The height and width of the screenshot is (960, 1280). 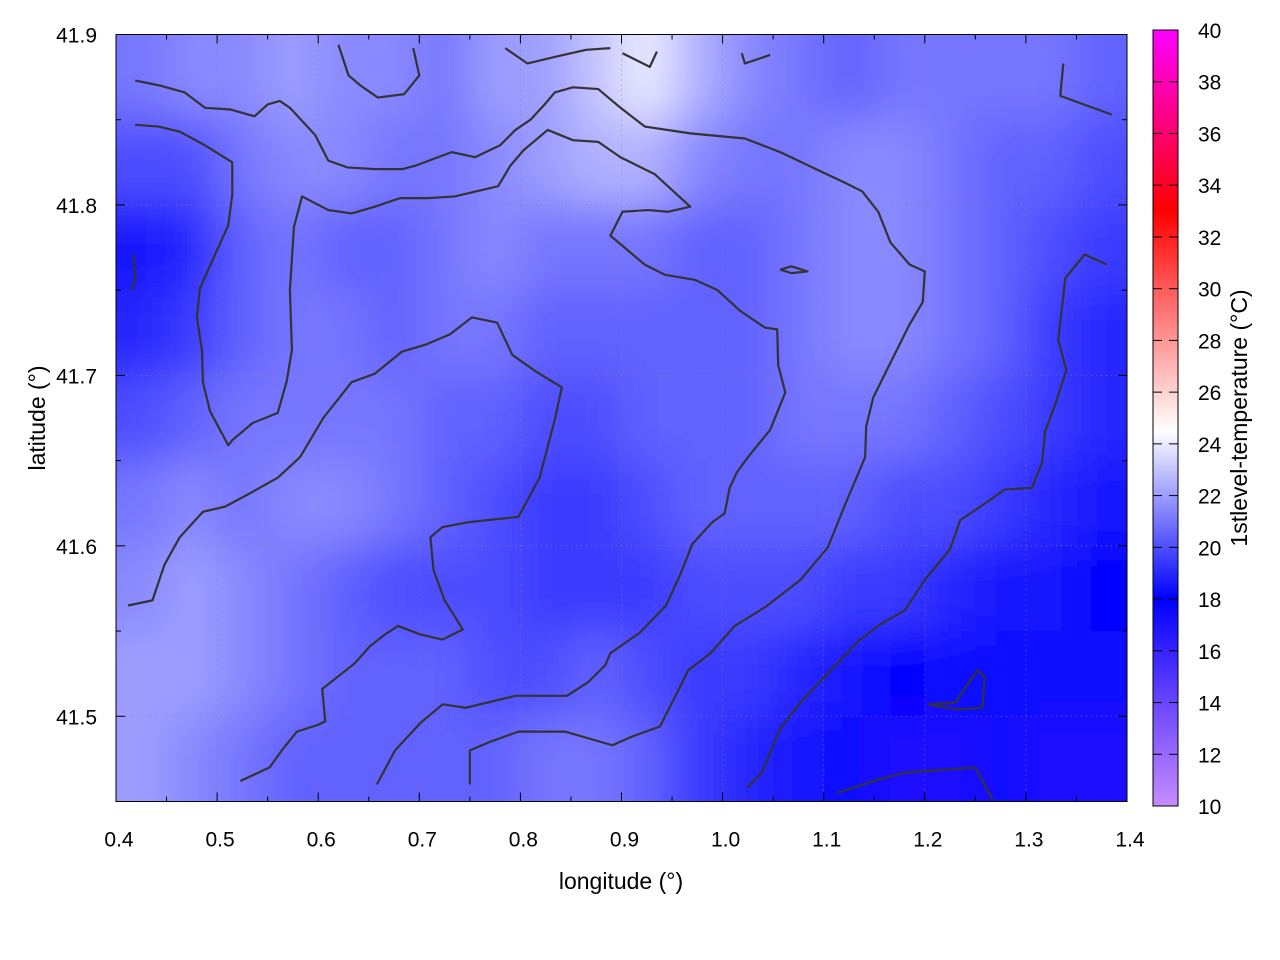 What do you see at coordinates (1130, 840) in the screenshot?
I see `x-tick-label: 1.4` at bounding box center [1130, 840].